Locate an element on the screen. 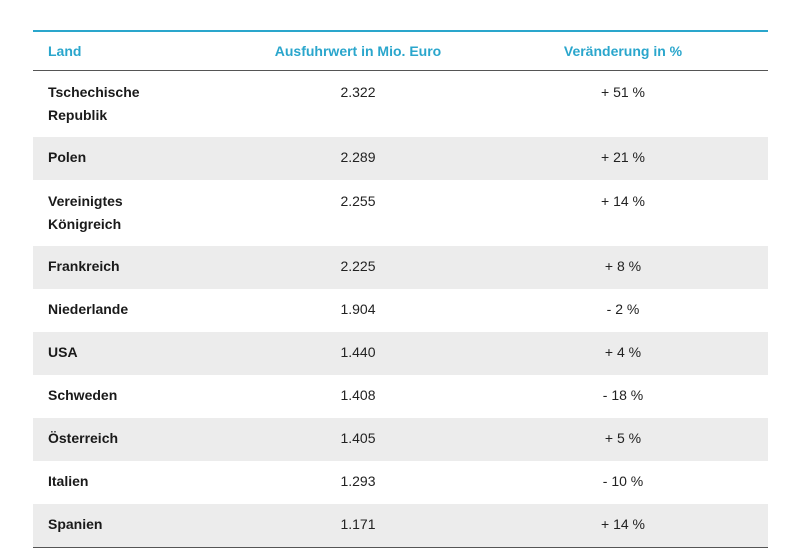 This screenshot has width=800, height=548. table-row: Frankreich 2.225 + 8 % is located at coordinates (400, 267).